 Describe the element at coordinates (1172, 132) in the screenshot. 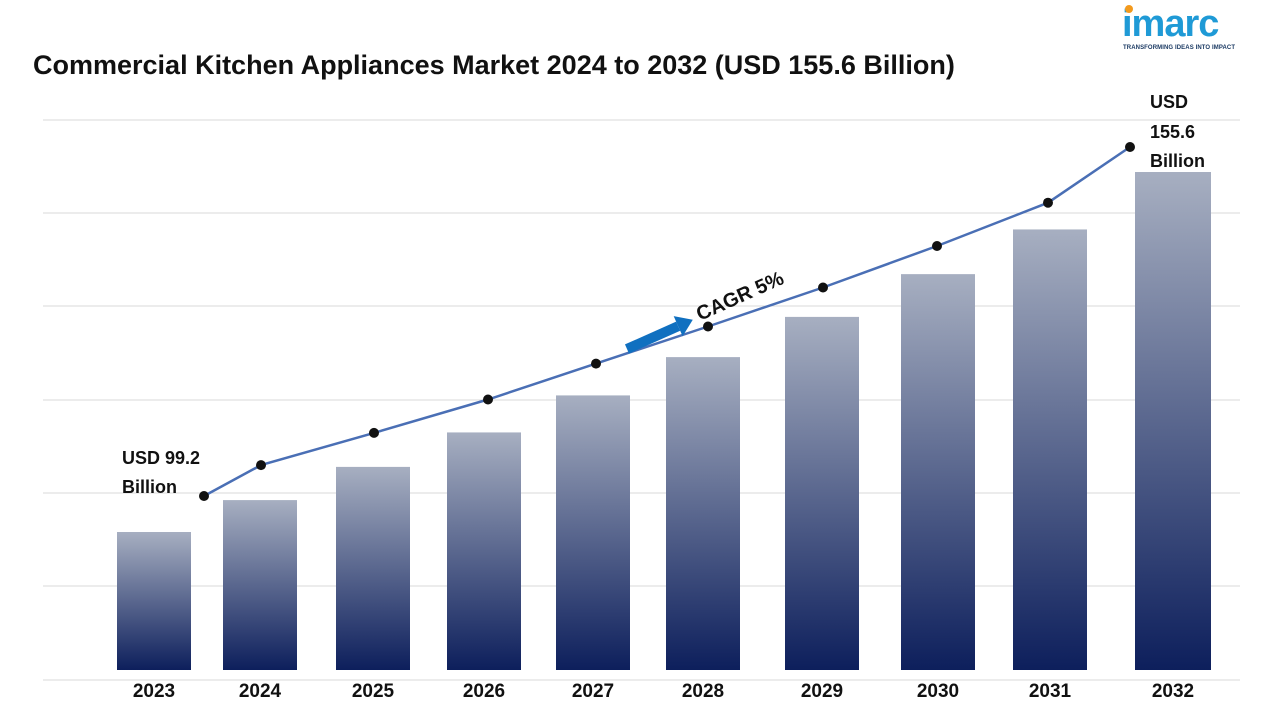

I see `end-value-label-line2: 155.6` at that location.